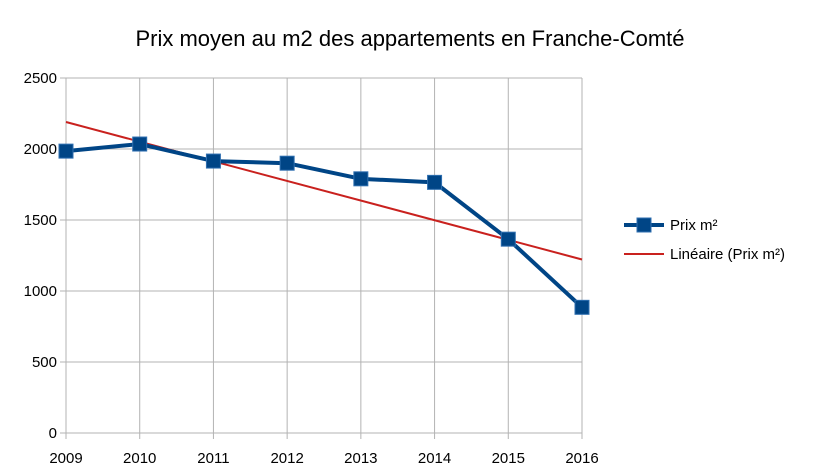 This screenshot has width=815, height=476. Describe the element at coordinates (286, 458) in the screenshot. I see `x-tick-label: 2012` at that location.